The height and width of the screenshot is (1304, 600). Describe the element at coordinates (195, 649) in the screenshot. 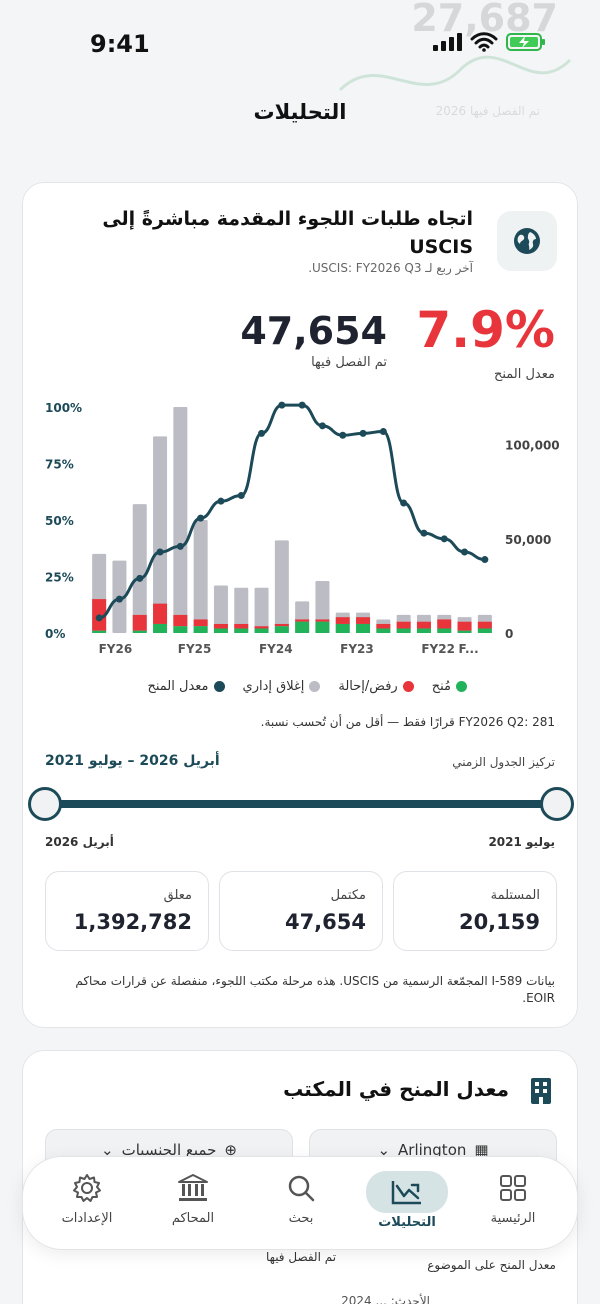

I see `x-axis-tick: FY25` at that location.